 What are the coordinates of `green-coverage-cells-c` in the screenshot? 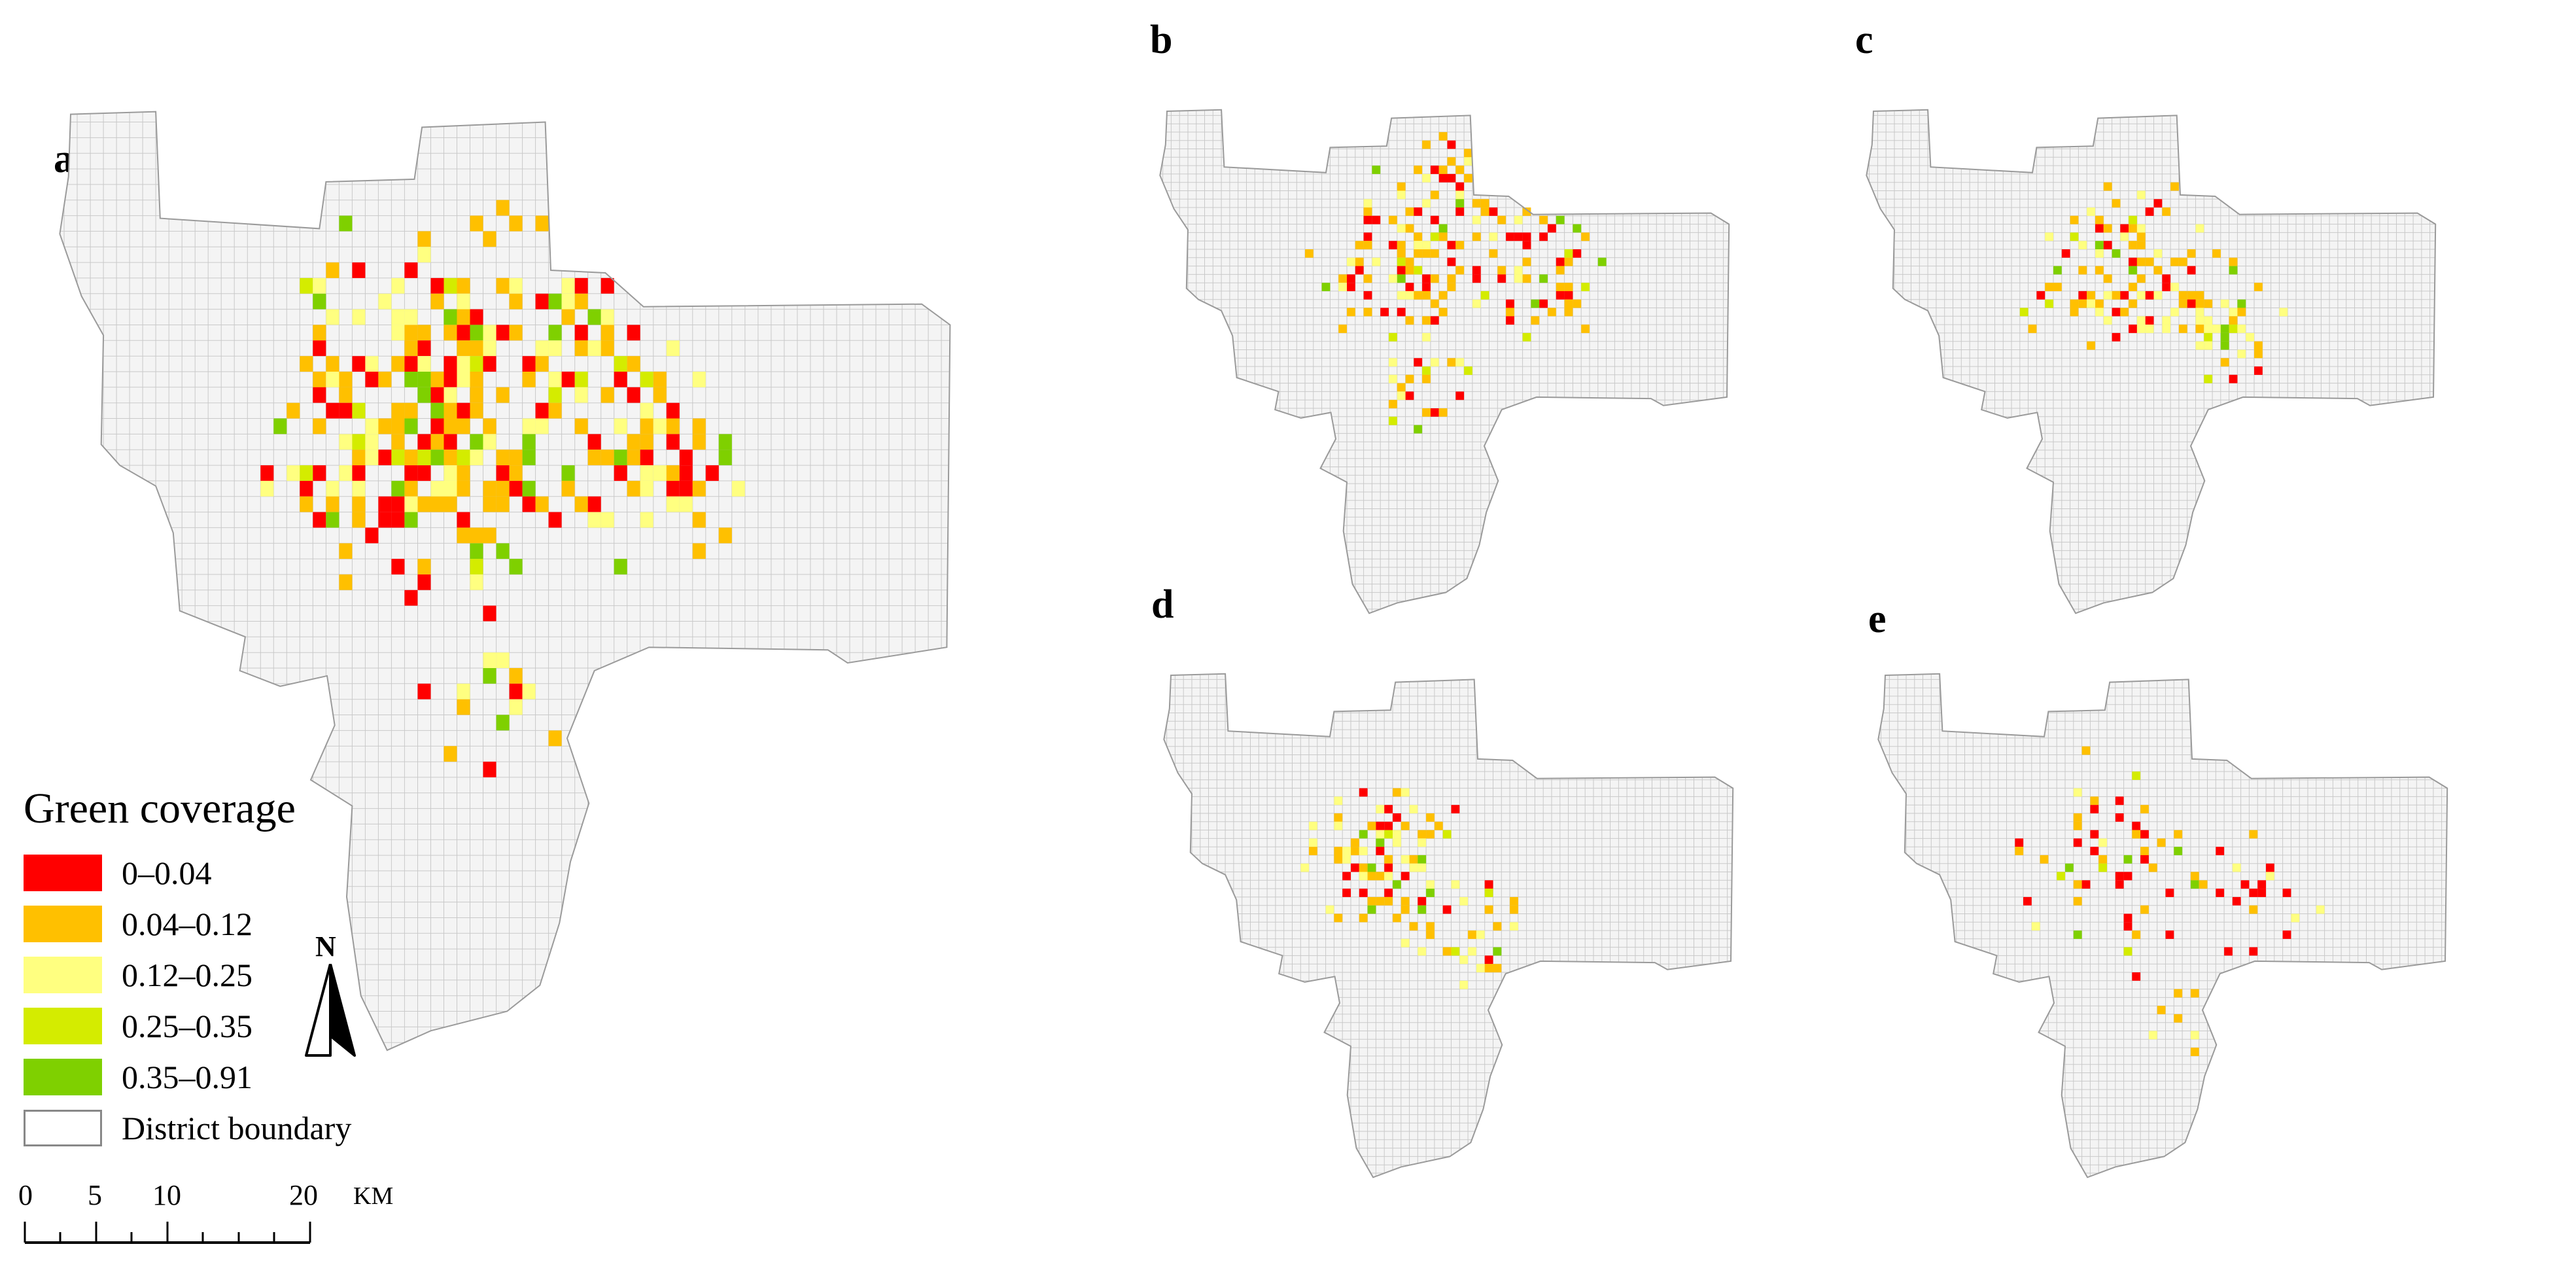 It's located at (2153, 282).